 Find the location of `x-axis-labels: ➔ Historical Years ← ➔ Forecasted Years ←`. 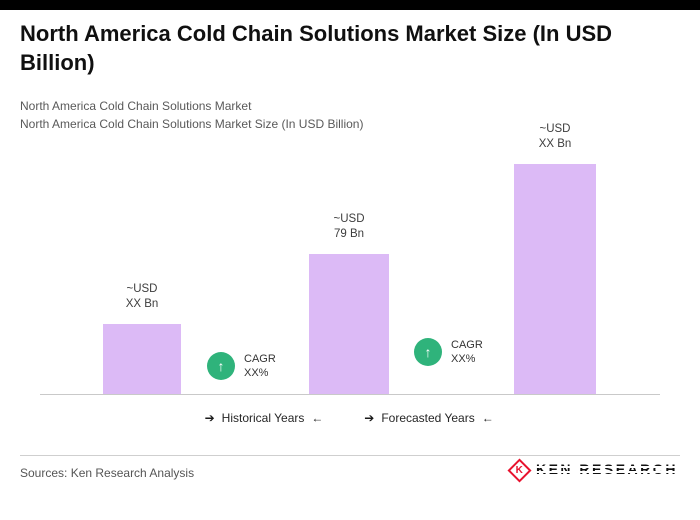

x-axis-labels: ➔ Historical Years ← ➔ Forecasted Years ← is located at coordinates (350, 418).